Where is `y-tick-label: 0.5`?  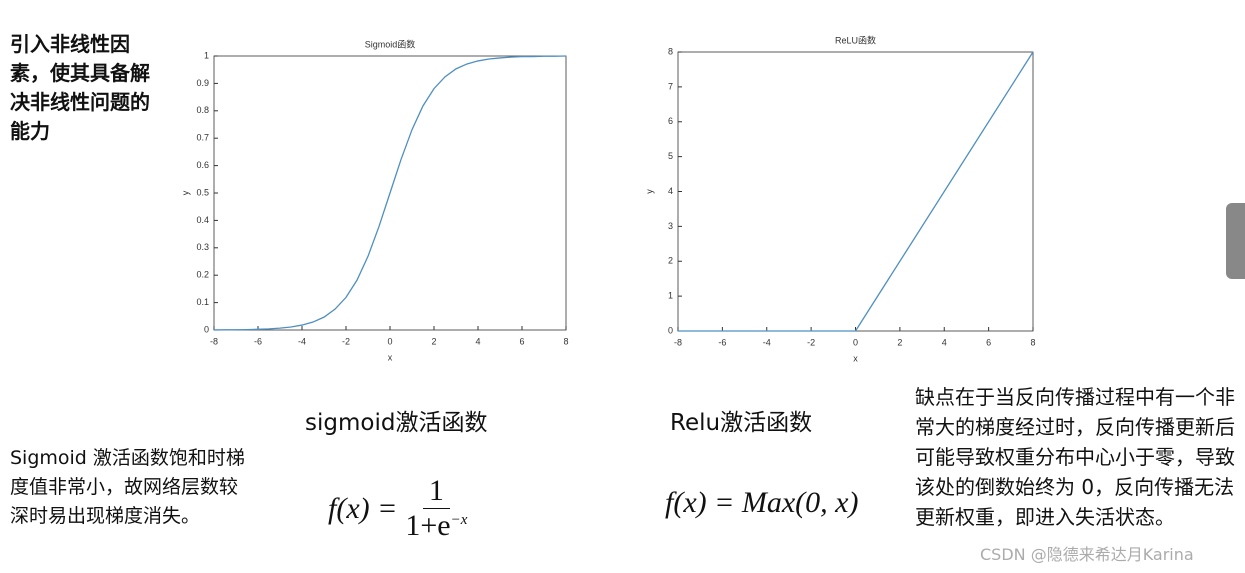 y-tick-label: 0.5 is located at coordinates (202, 192).